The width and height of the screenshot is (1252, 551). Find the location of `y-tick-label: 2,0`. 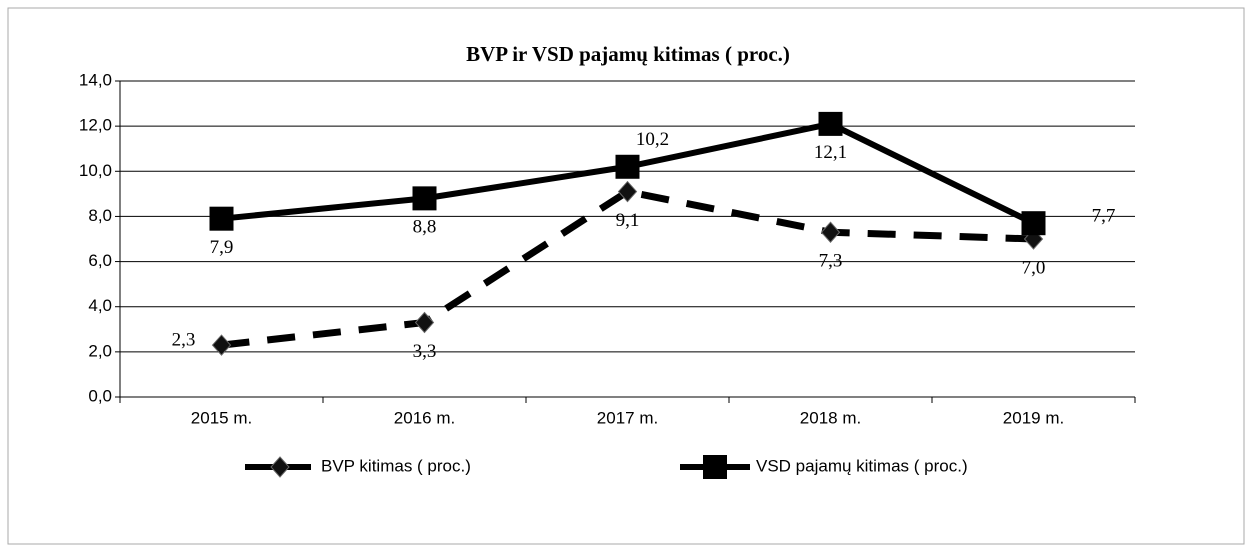

y-tick-label: 2,0 is located at coordinates (100, 350).